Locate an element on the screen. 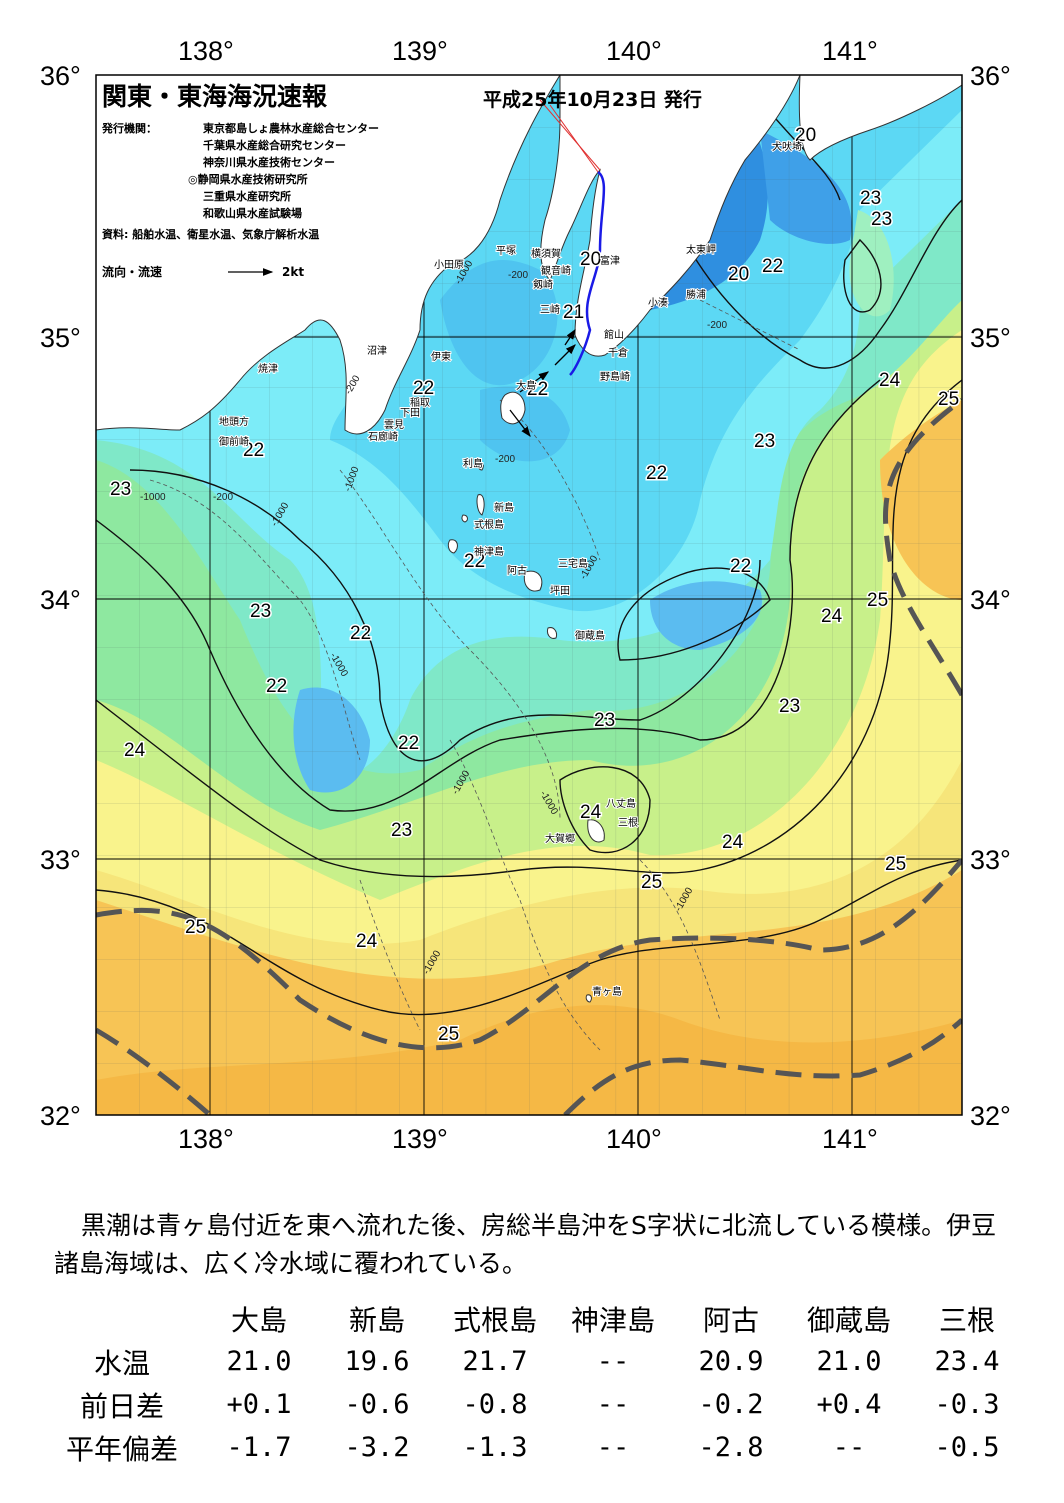 The image size is (1064, 1503). row-label: 前日差 is located at coordinates (121, 1406).